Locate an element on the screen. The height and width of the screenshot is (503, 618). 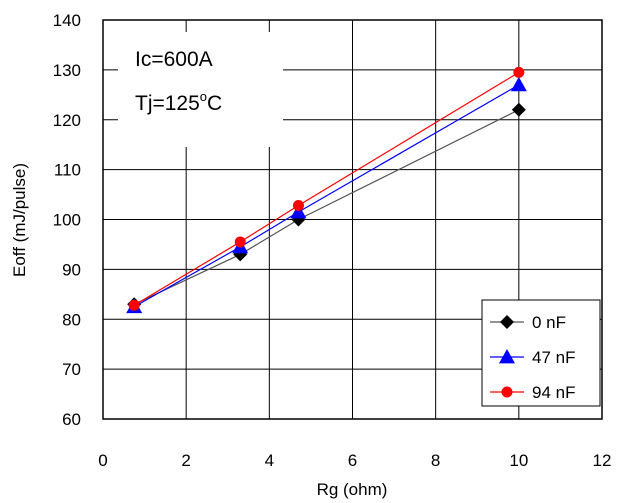
x-tick-label: 8 is located at coordinates (435, 460).